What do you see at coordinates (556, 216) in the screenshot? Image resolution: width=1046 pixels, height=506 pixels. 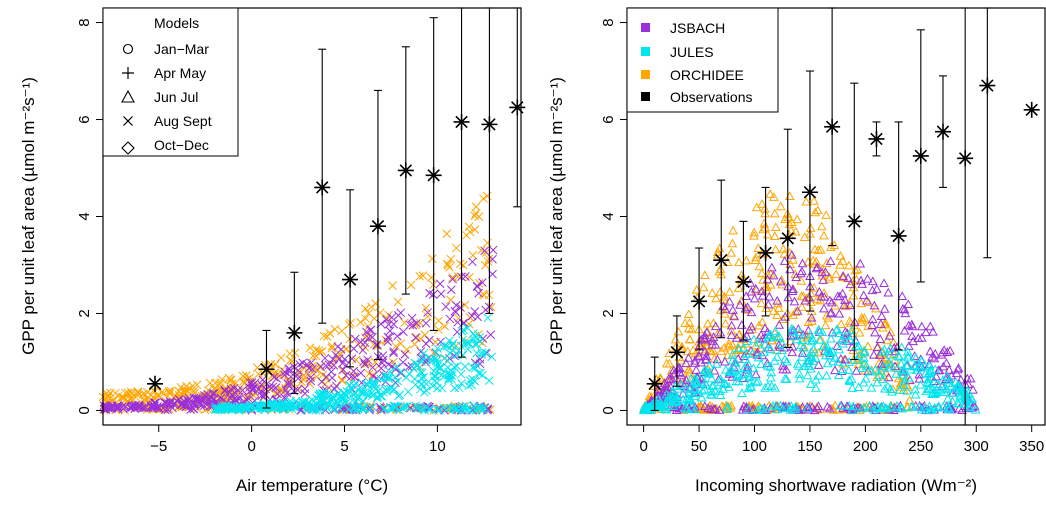 I see `panel2-y-axis-label: GPP per unit leaf area (µmol m⁻²s⁻¹)` at bounding box center [556, 216].